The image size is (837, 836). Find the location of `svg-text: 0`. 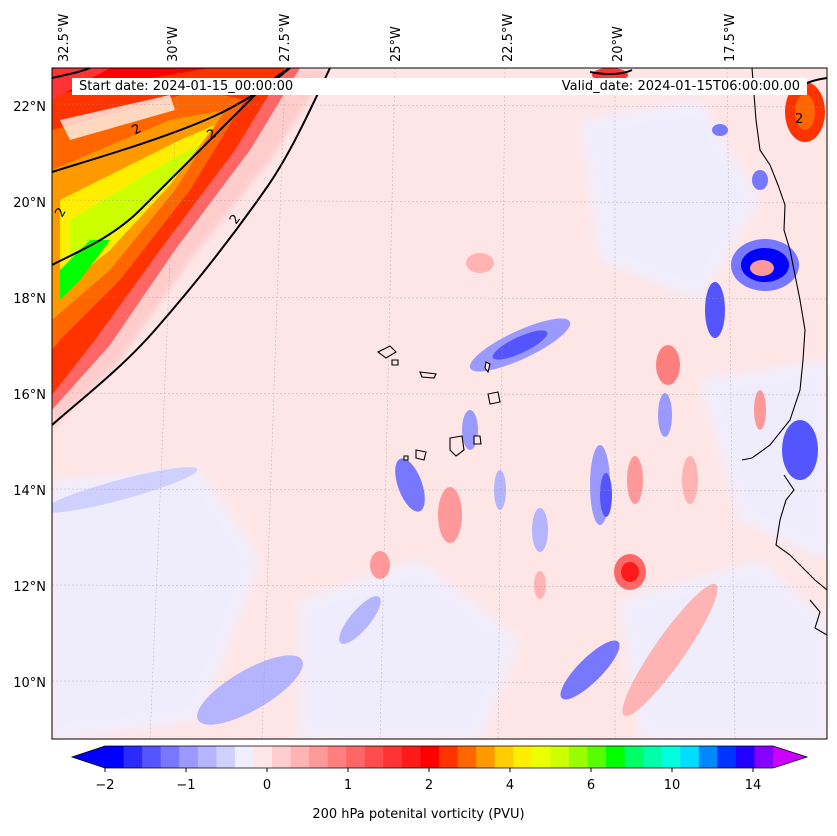

svg-text: 0 is located at coordinates (267, 785).